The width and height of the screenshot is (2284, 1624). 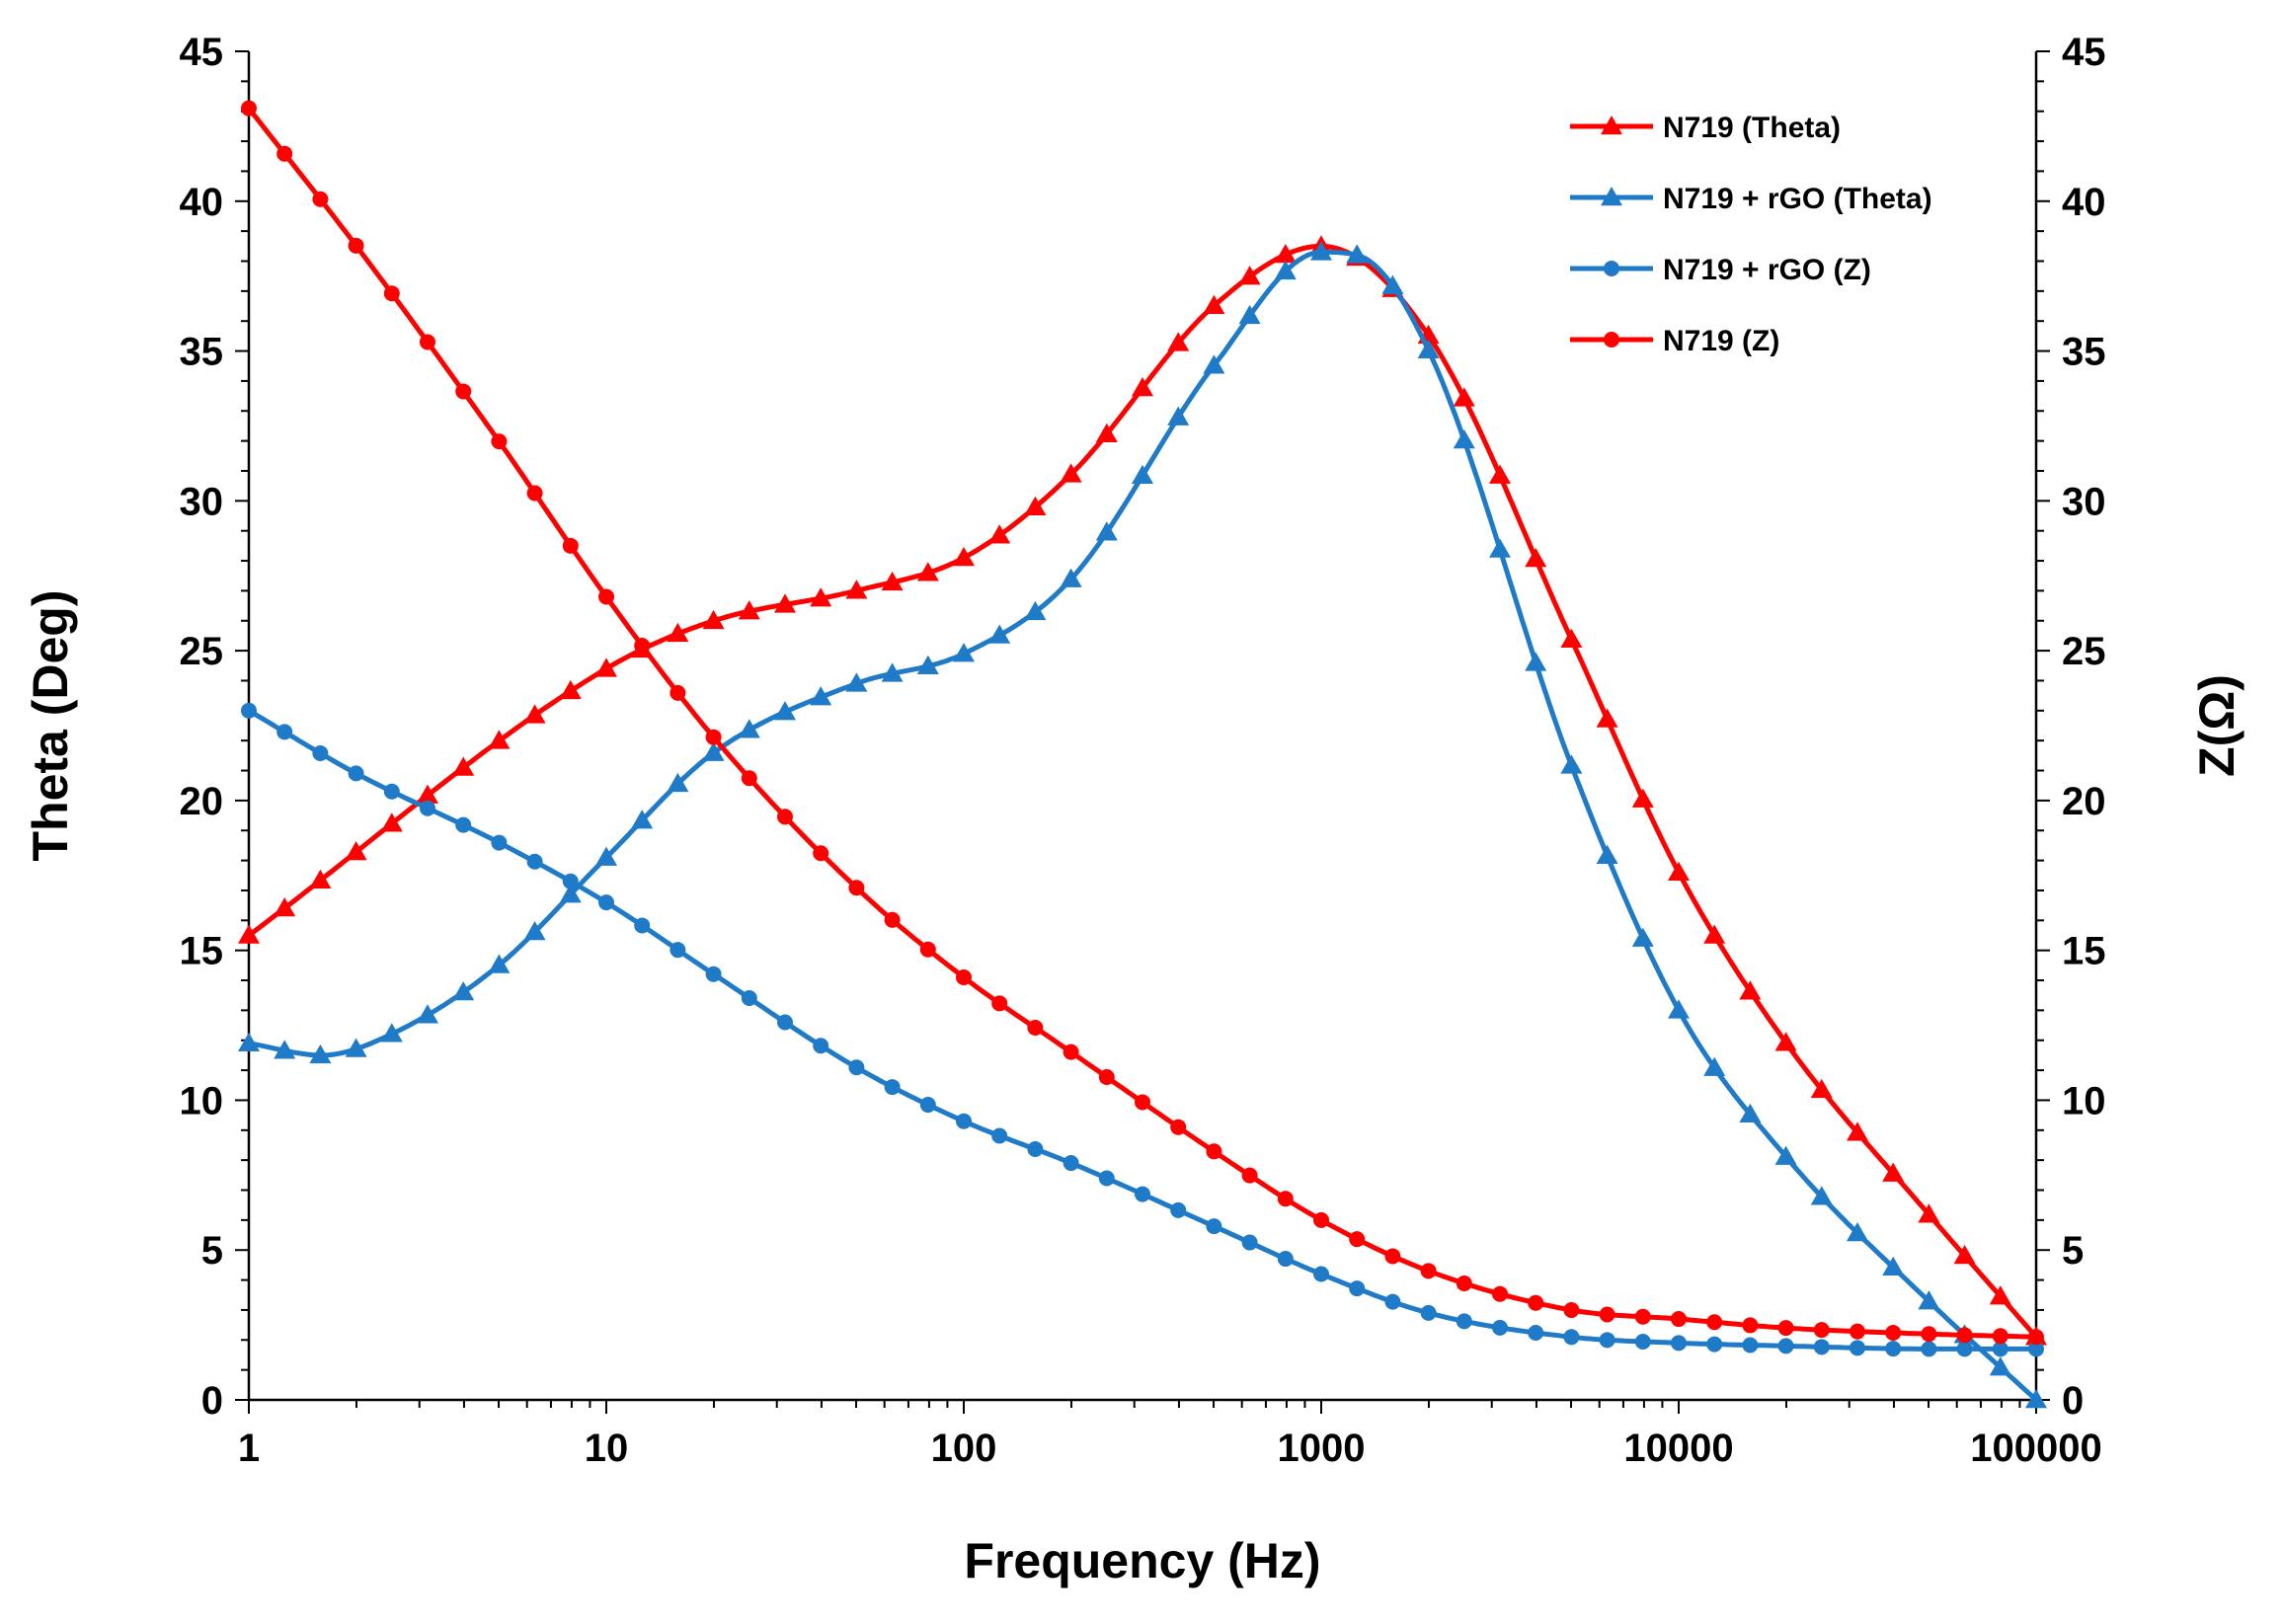 I want to click on y-tick-label: 30, so click(x=202, y=502).